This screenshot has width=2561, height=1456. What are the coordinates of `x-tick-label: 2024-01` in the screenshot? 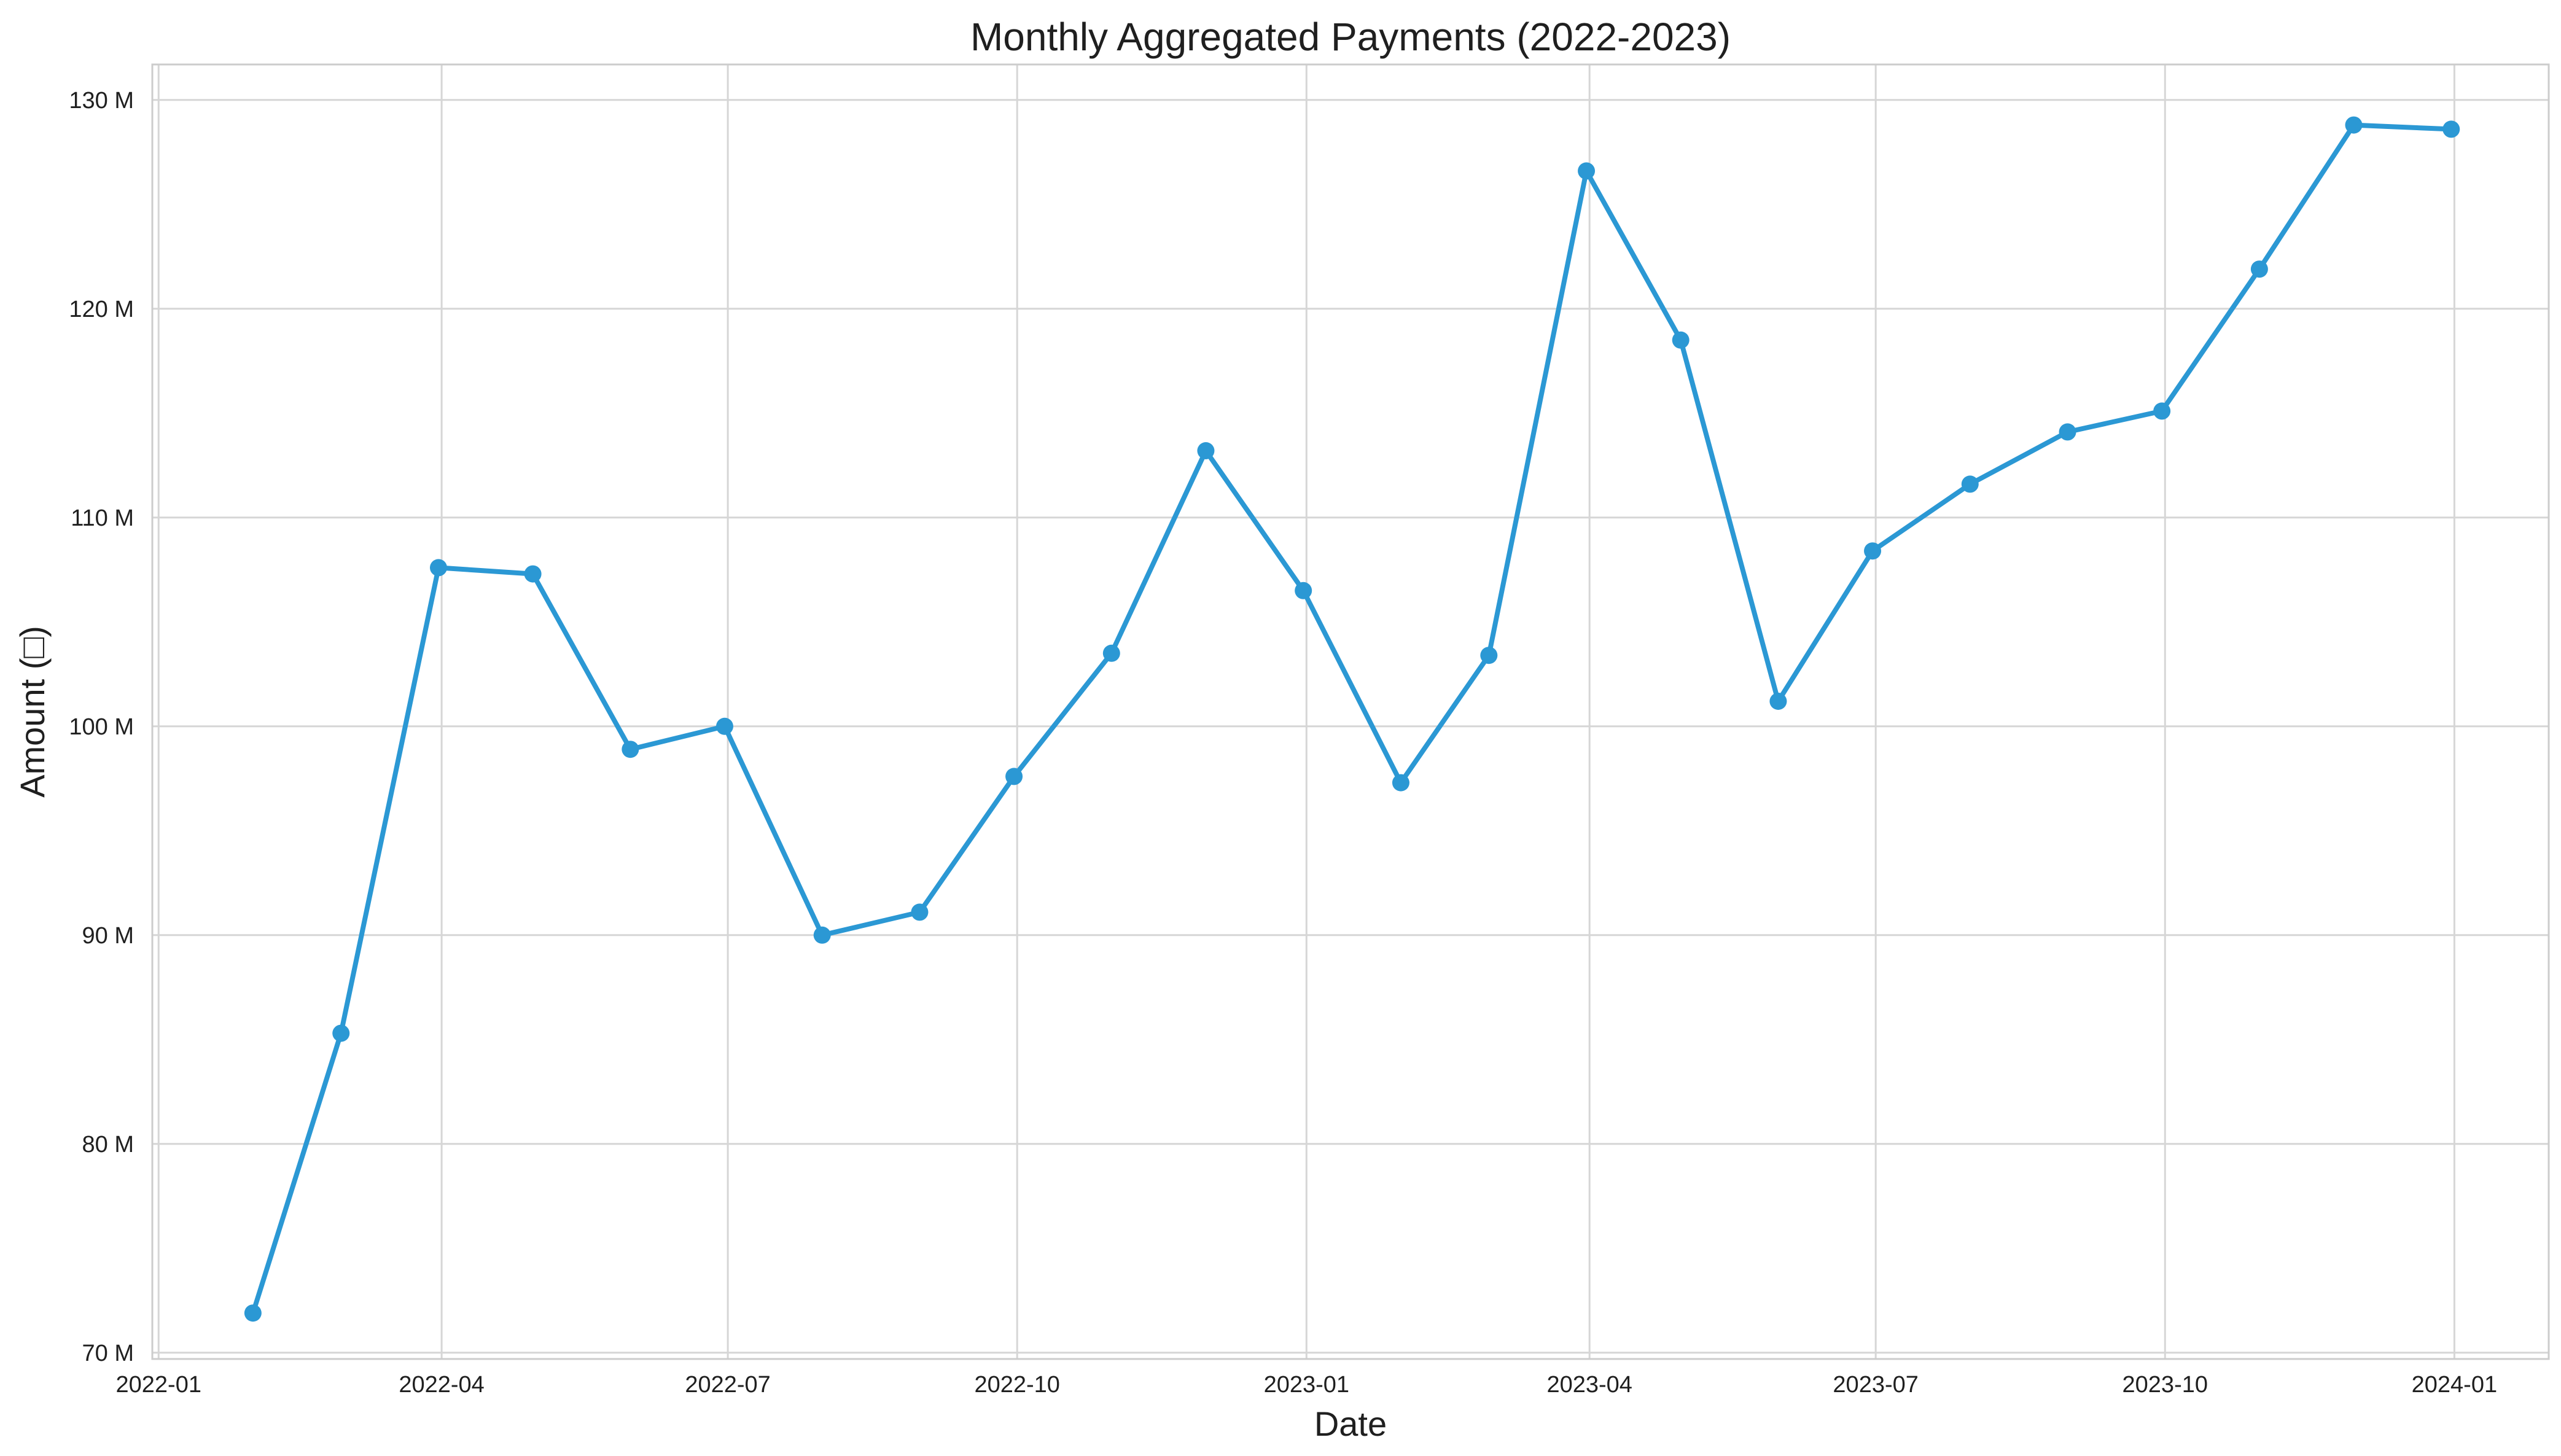 It's located at (2454, 1385).